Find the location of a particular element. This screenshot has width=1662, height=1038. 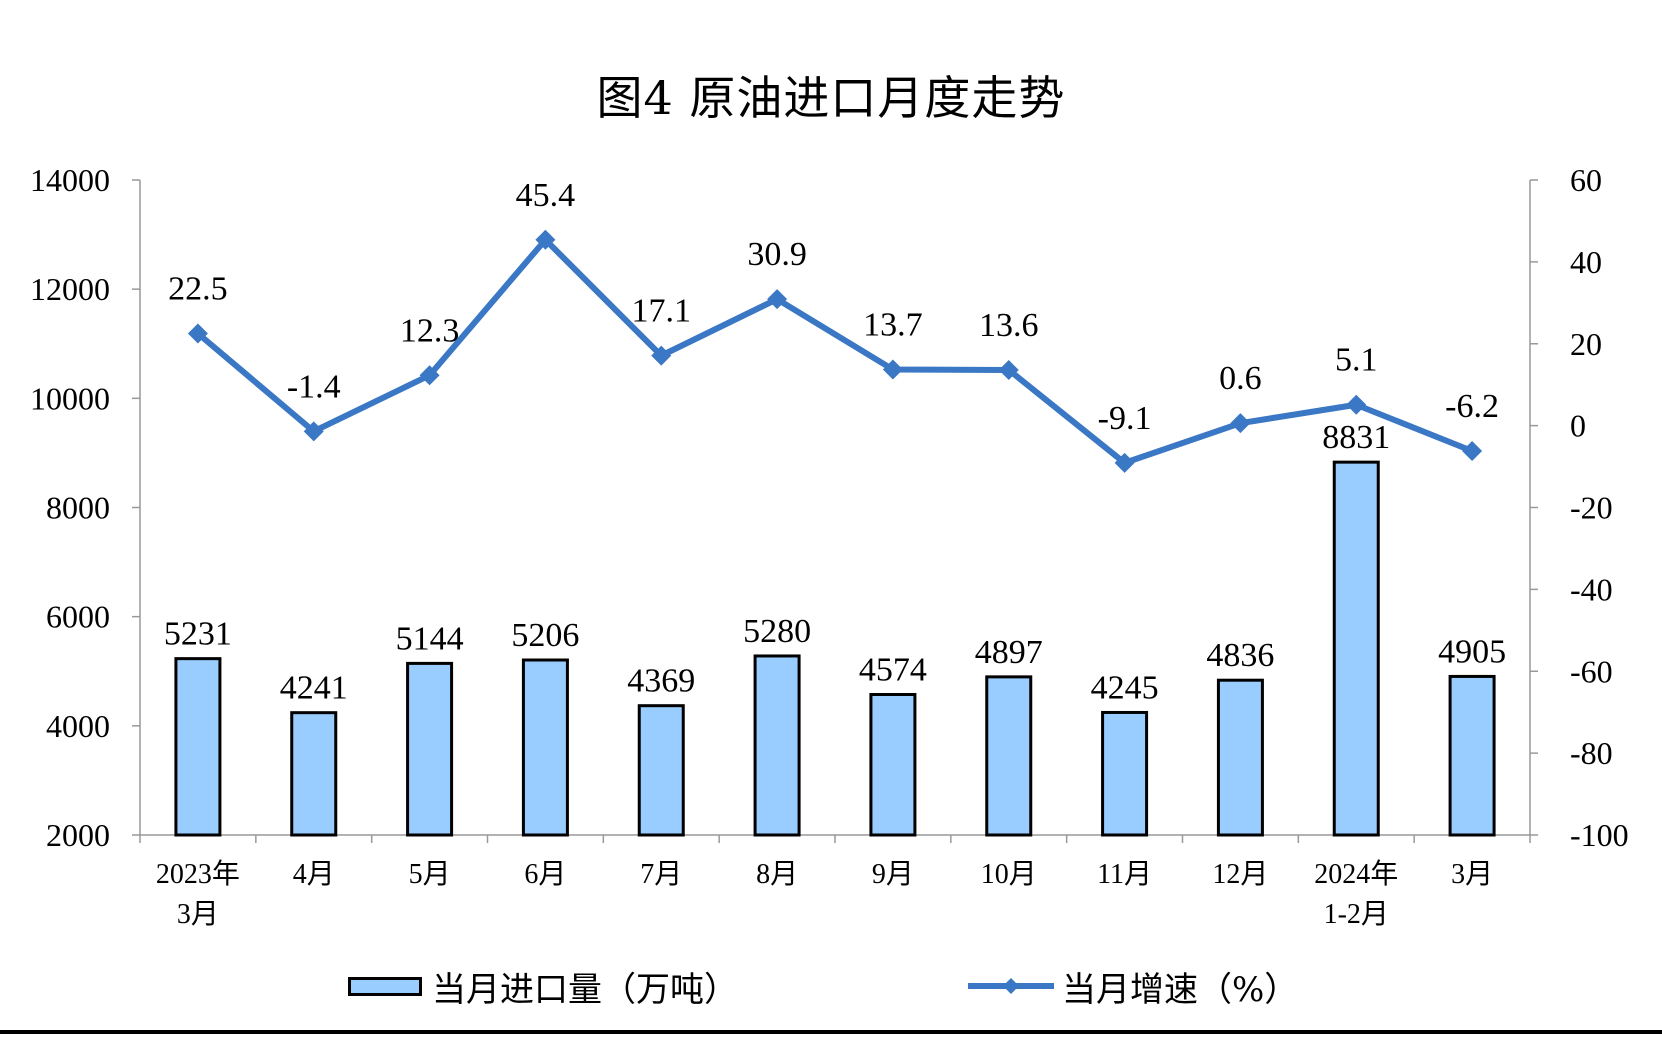

x-axis-tick-label: 10月 is located at coordinates (1009, 874).